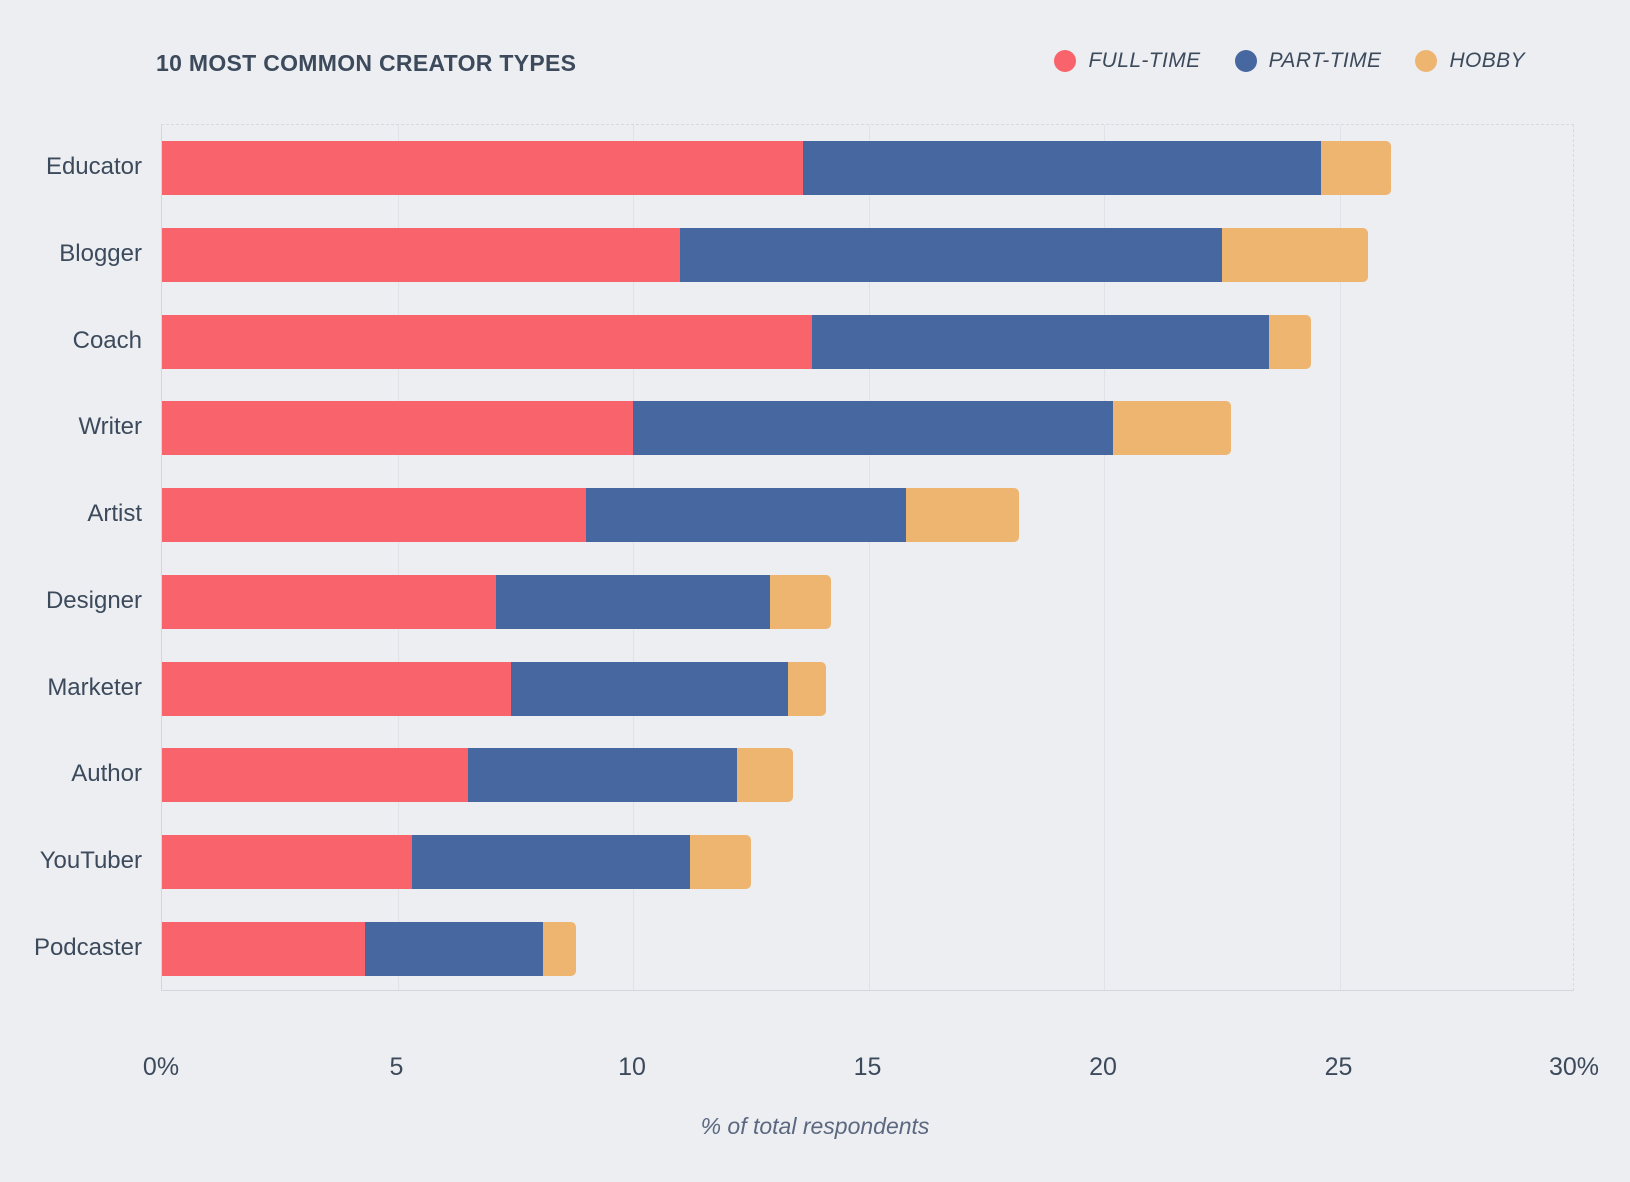 The height and width of the screenshot is (1182, 1630). What do you see at coordinates (94, 687) in the screenshot?
I see `y-axis-label-marketer: Marketer` at bounding box center [94, 687].